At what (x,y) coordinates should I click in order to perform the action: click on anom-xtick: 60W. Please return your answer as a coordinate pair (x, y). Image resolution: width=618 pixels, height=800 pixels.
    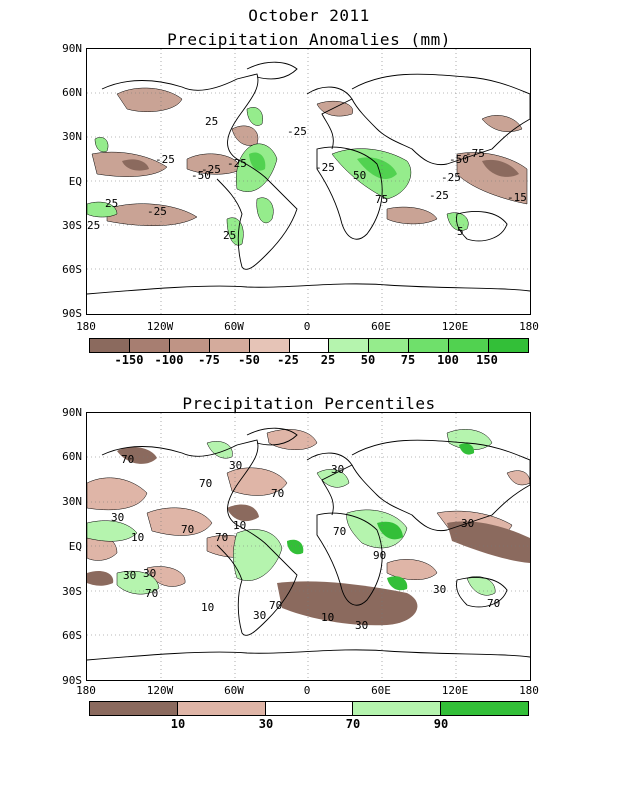
    Looking at the image, I should click on (234, 326).